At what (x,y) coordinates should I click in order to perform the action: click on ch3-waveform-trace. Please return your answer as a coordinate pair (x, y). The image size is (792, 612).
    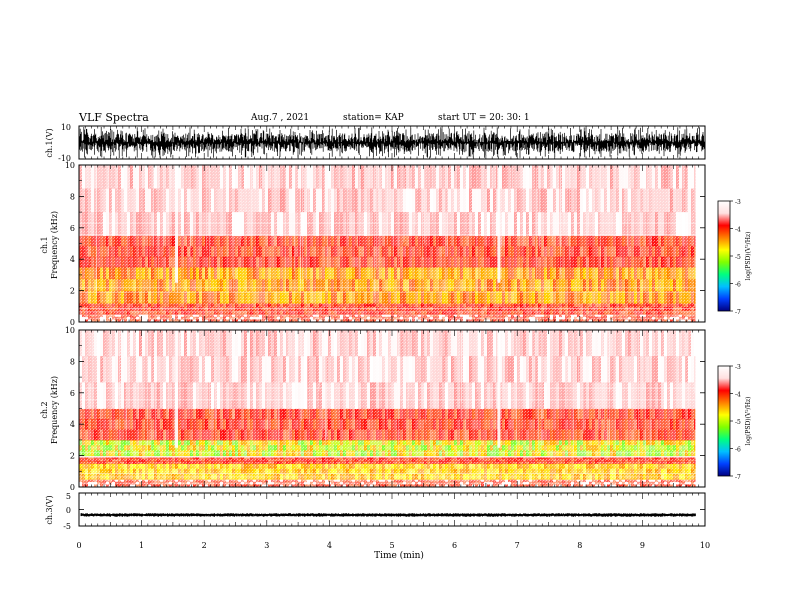
    Looking at the image, I should click on (392, 509).